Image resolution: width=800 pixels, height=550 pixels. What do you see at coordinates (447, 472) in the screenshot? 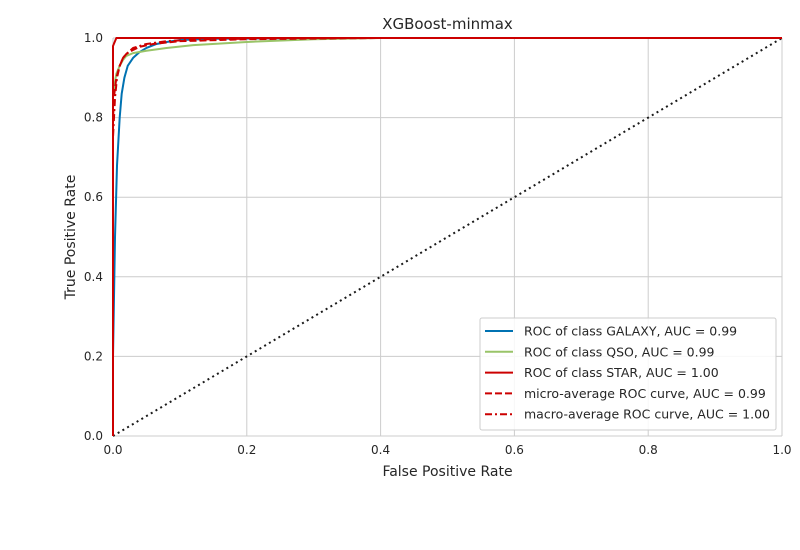
I see `x-axis-label: False Positive Rate` at bounding box center [447, 472].